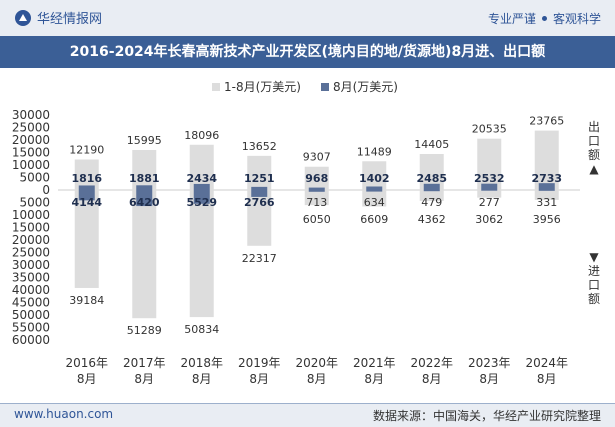 The width and height of the screenshot is (615, 427). I want to click on label-export-monthly: 1402, so click(374, 178).